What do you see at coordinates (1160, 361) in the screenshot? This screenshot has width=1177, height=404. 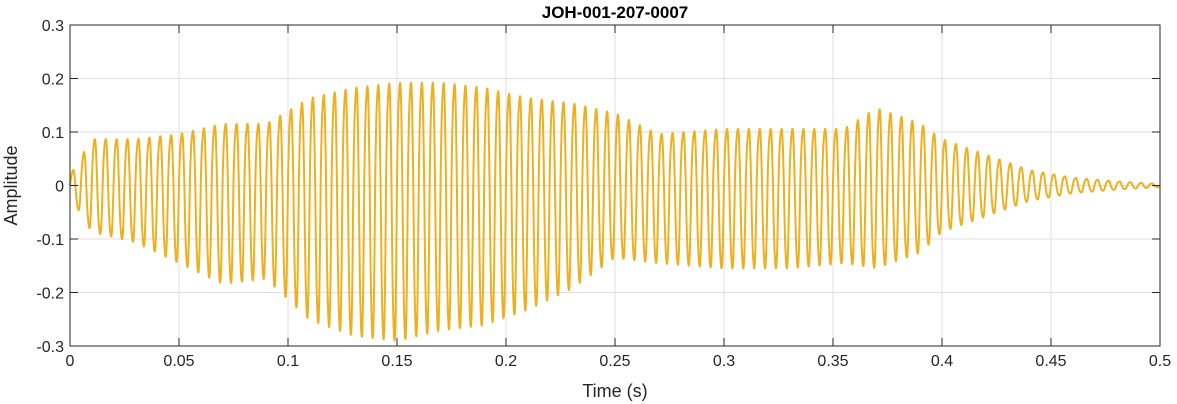 I see `x-tick-label: 0.5` at bounding box center [1160, 361].